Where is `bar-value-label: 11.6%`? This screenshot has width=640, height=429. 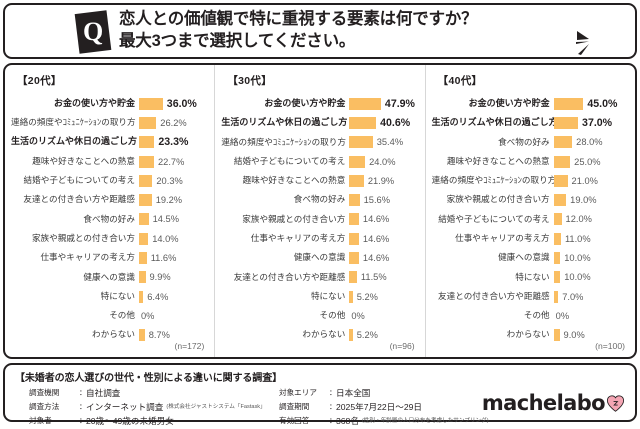 bar-value-label: 11.6% is located at coordinates (163, 258).